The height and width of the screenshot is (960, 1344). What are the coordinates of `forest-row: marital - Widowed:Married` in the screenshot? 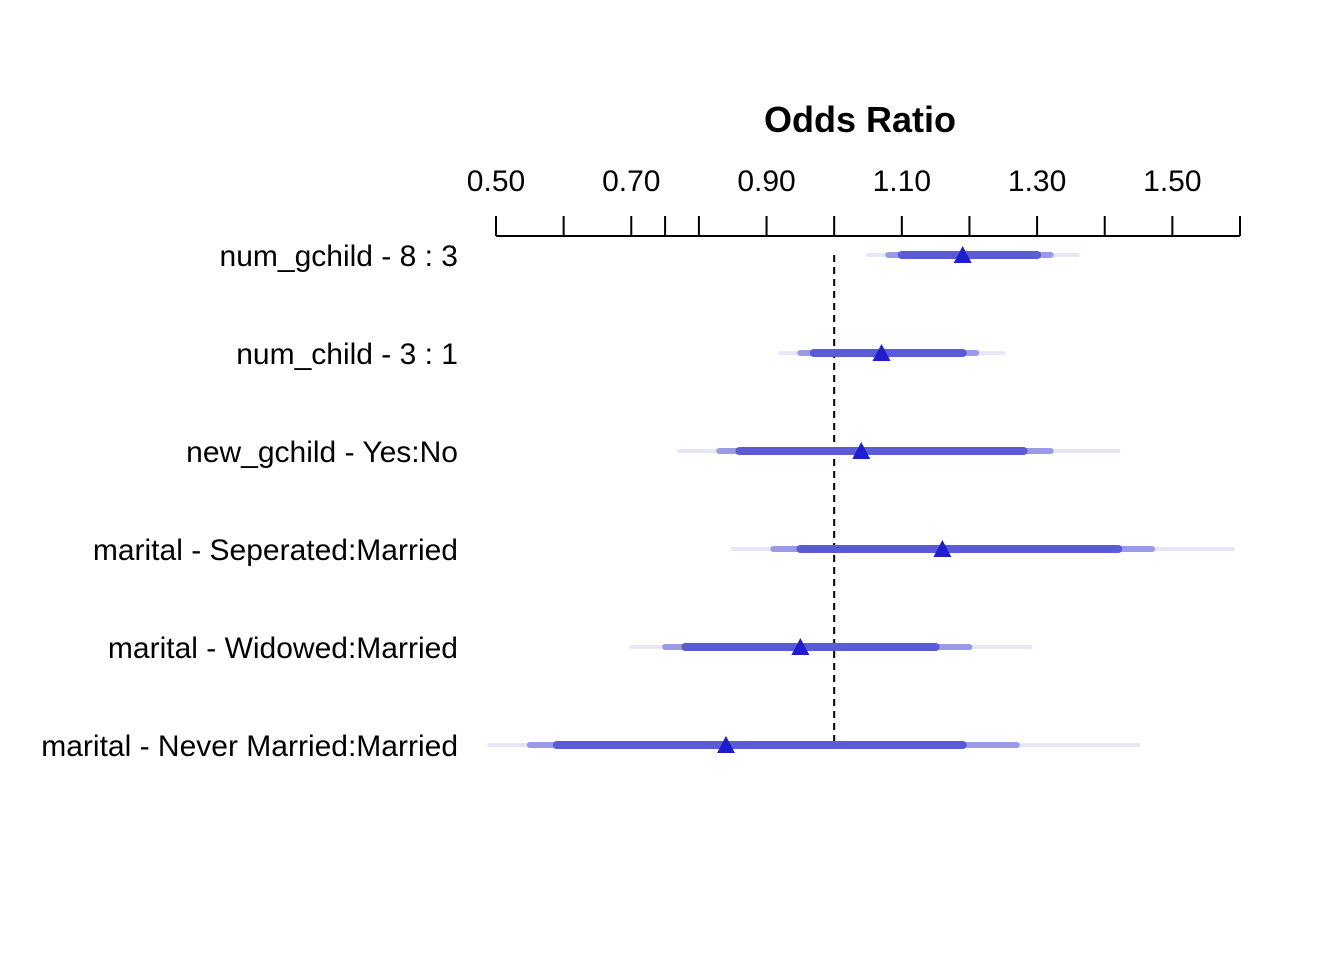 It's located at (570, 648).